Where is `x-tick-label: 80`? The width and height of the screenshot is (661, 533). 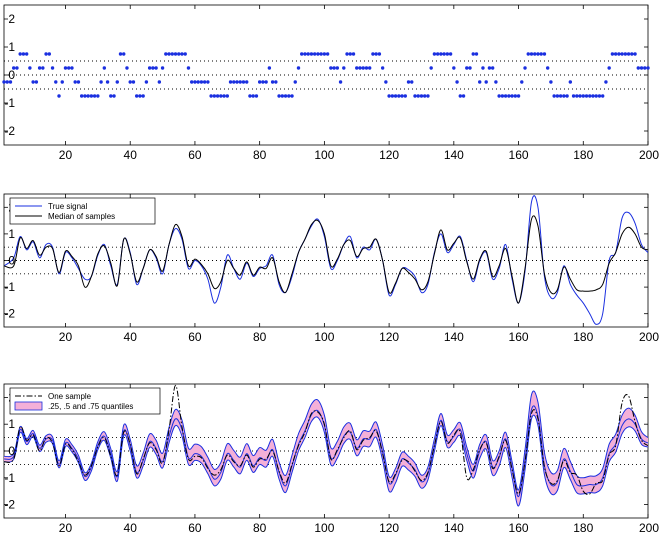 x-tick-label: 80 is located at coordinates (260, 155).